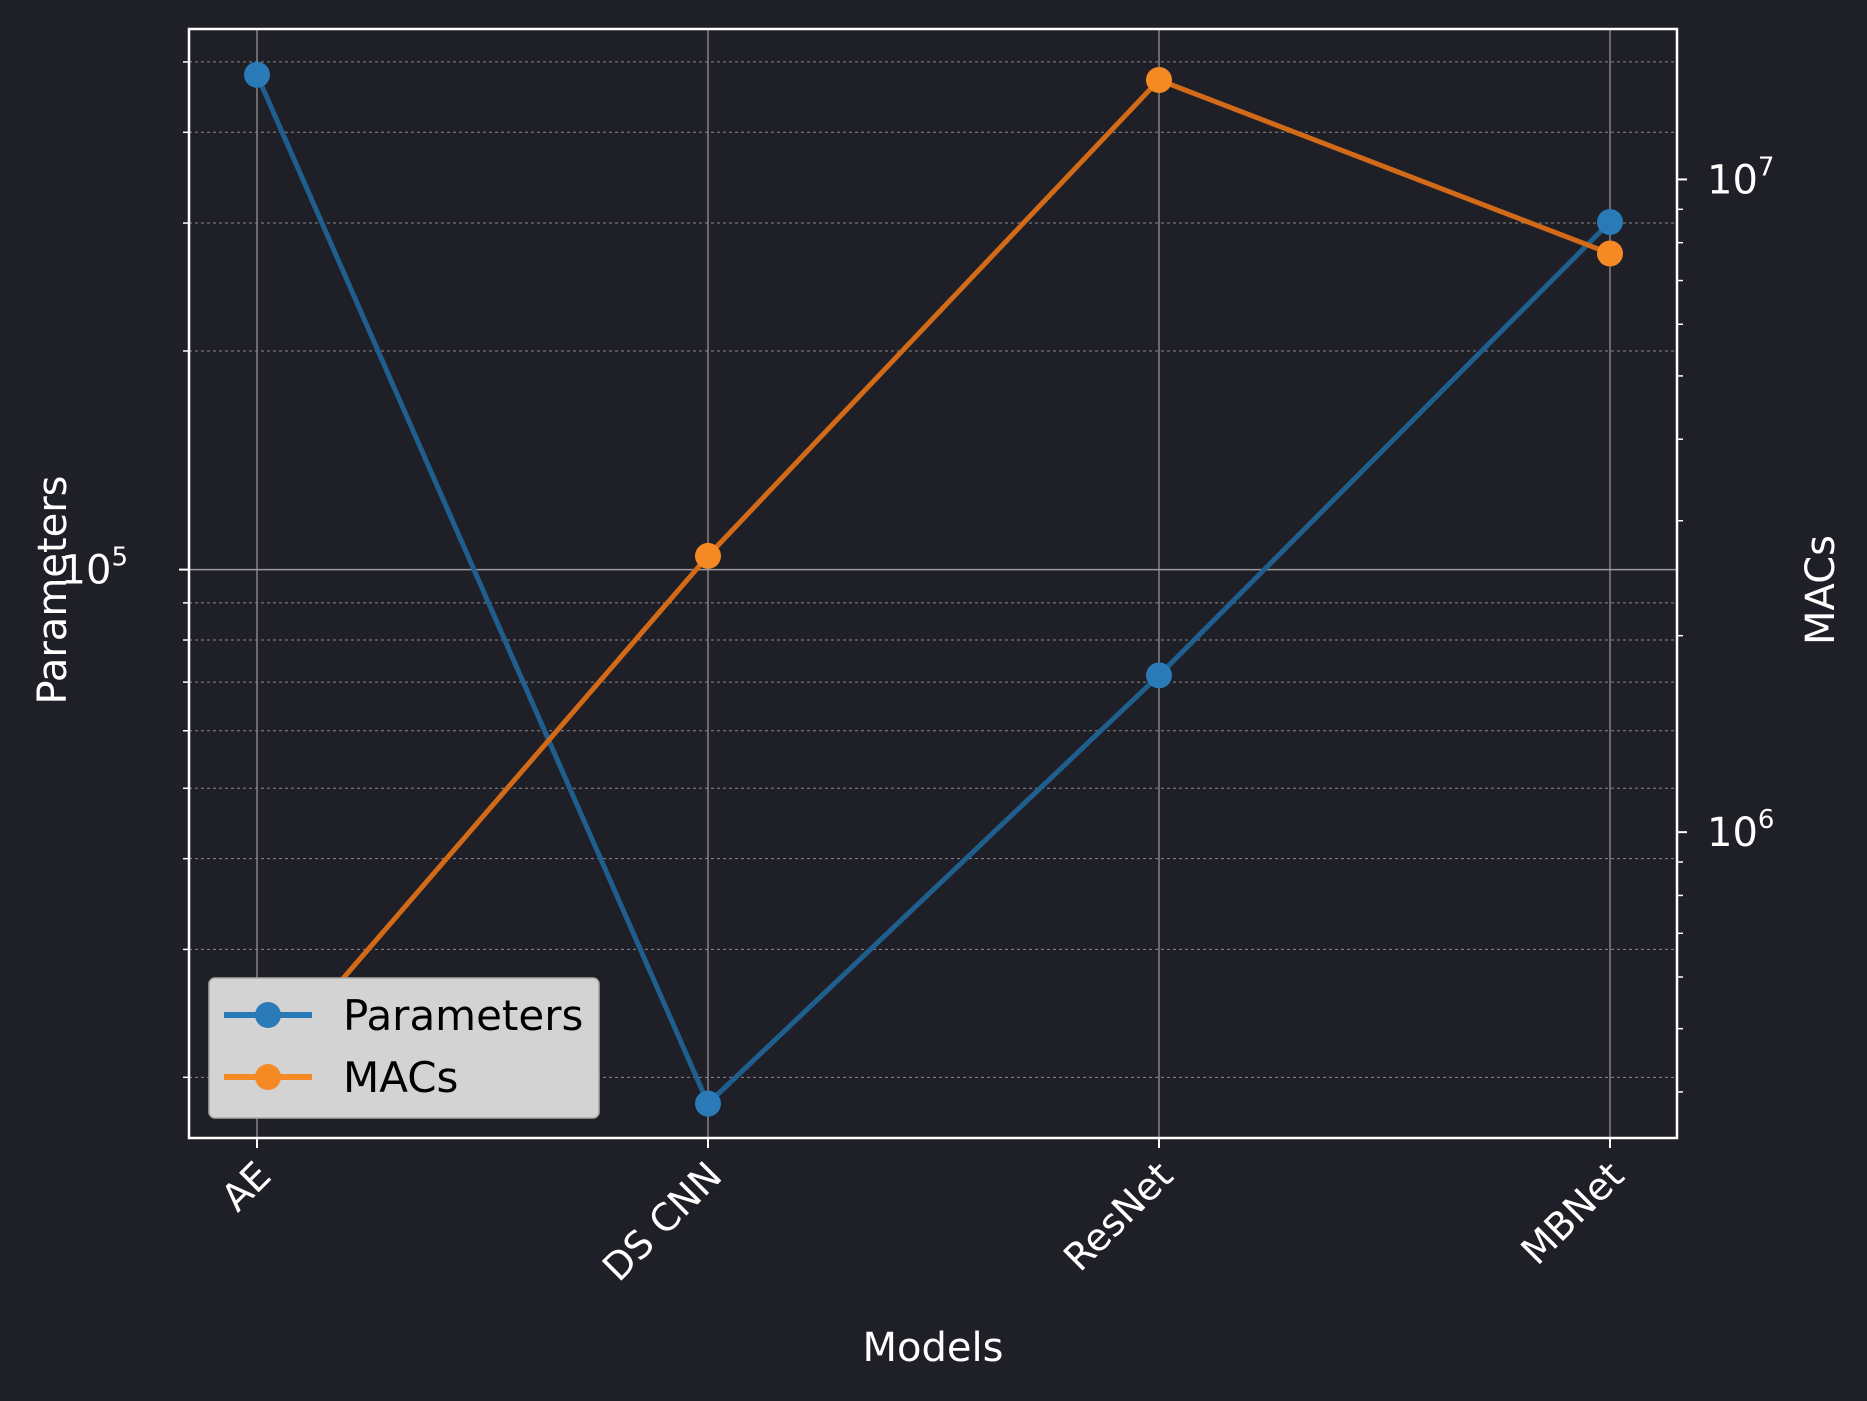  I want to click on legend-parameters-marker, so click(268, 1015).